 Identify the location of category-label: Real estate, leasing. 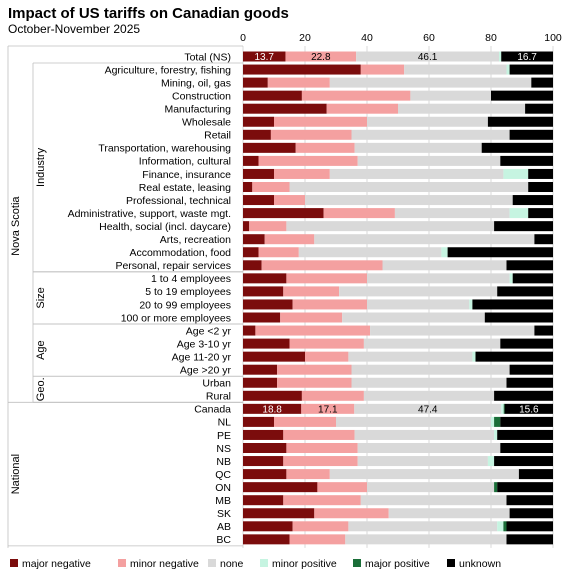
(185, 188).